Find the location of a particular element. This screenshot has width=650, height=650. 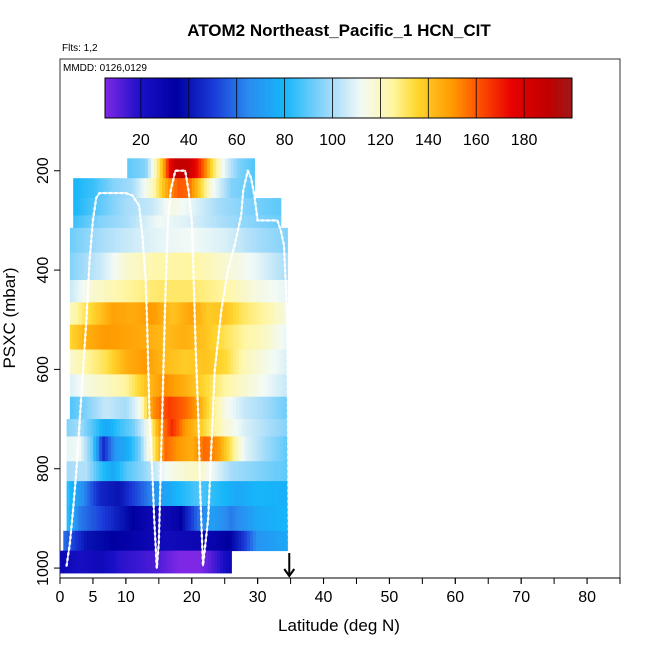

heatmap-layer is located at coordinates (178, 386).